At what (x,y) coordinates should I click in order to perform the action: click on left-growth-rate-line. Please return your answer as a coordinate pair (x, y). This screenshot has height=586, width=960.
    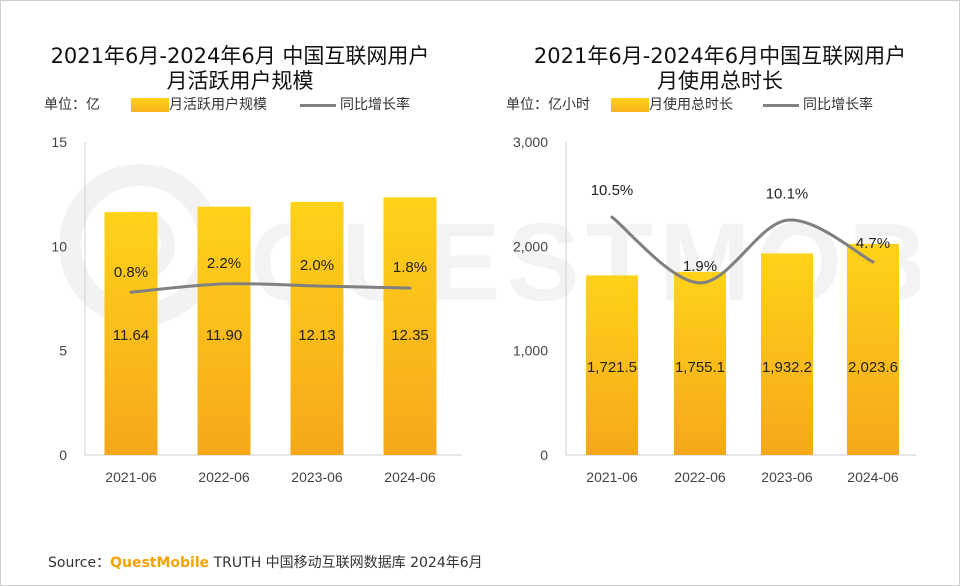
    Looking at the image, I should click on (270, 288).